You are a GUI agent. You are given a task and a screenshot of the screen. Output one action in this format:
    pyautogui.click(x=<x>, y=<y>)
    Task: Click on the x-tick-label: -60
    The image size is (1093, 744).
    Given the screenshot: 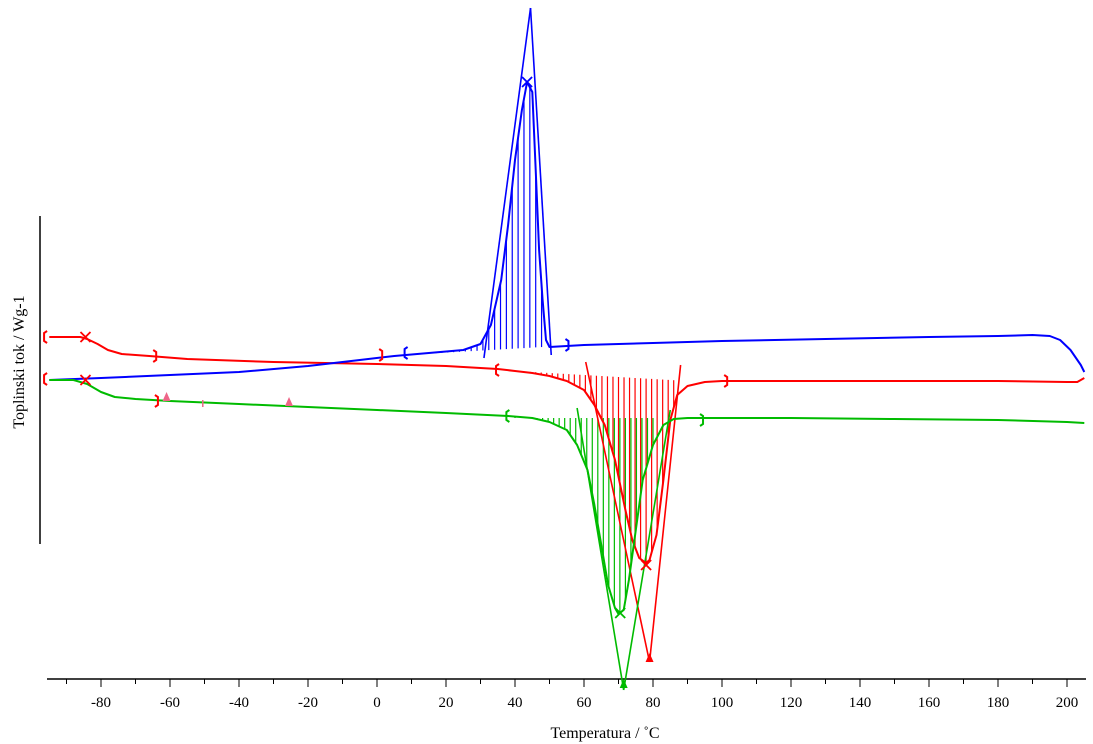 What is the action you would take?
    pyautogui.click(x=170, y=703)
    